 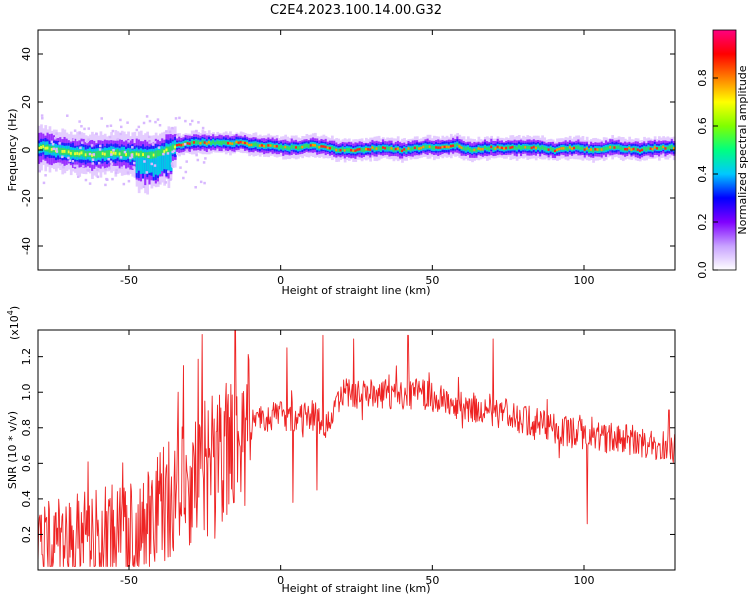 What do you see at coordinates (14, 327) in the screenshot?
I see `snr-scale-prefix: (x10` at bounding box center [14, 327].